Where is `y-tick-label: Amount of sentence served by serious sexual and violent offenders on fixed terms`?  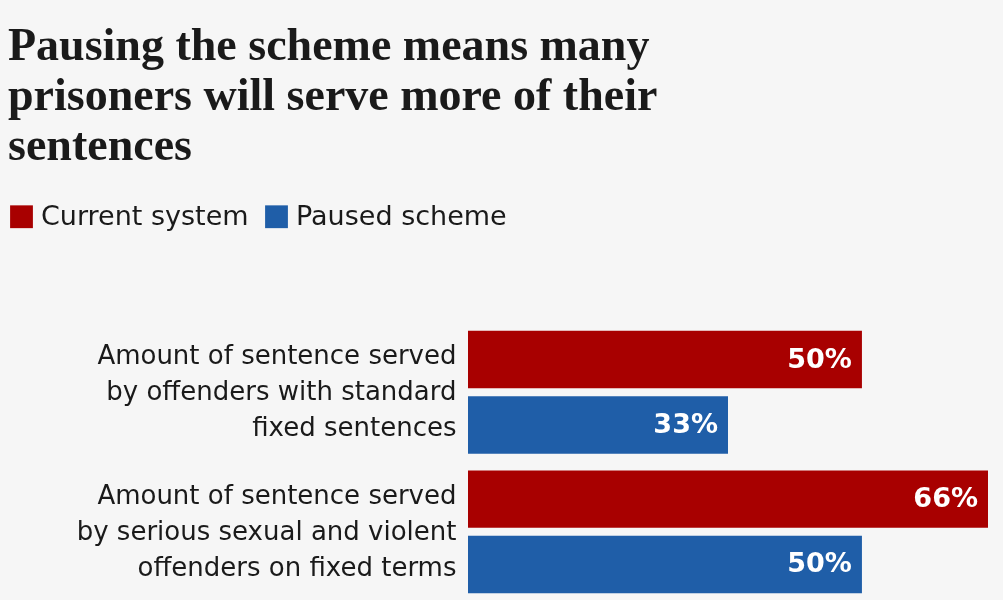
y-tick-label: Amount of sentence served by serious sexual and violent offenders on fixed terms is located at coordinates (266, 530).